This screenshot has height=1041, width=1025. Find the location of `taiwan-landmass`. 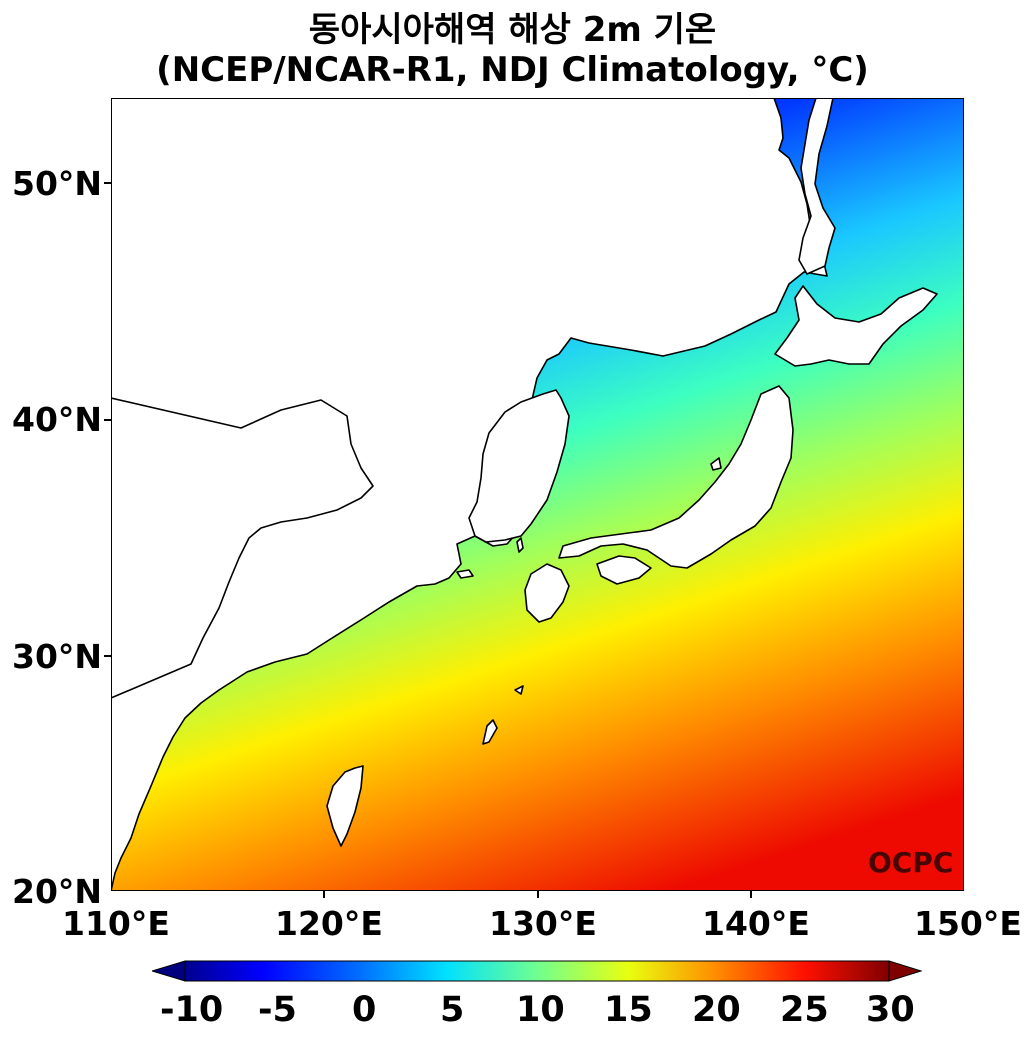

taiwan-landmass is located at coordinates (345, 806).